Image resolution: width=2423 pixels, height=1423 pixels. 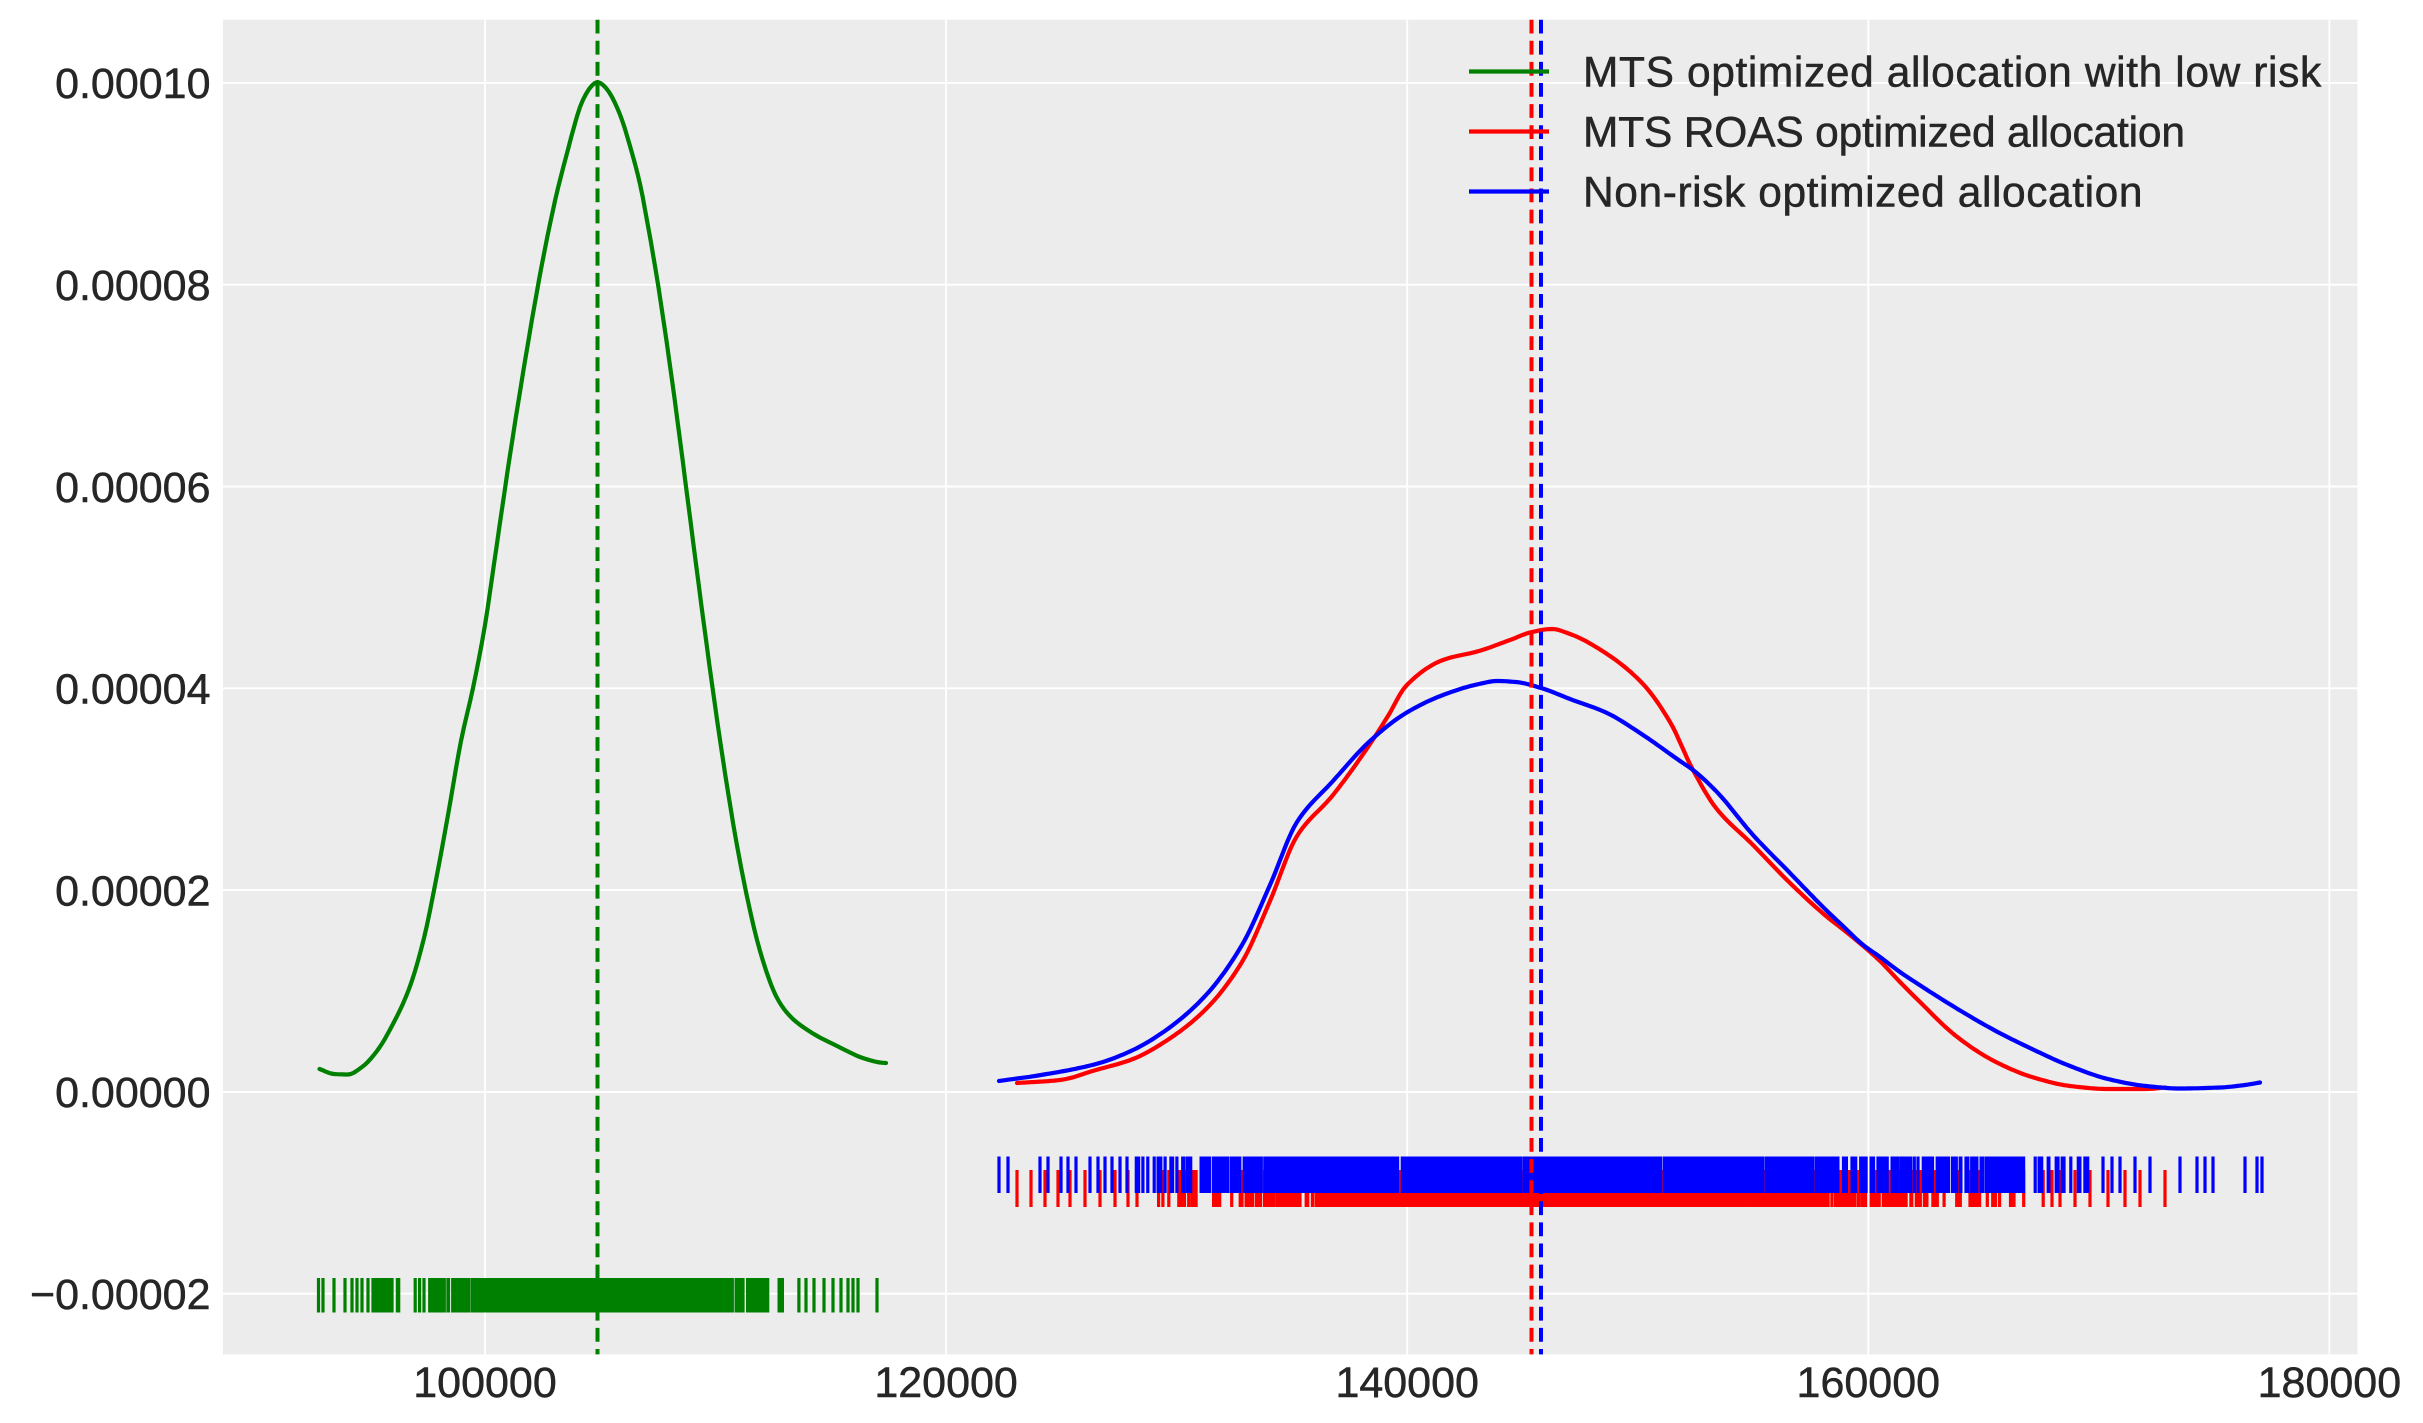 What do you see at coordinates (485, 1383) in the screenshot?
I see `svg-text: 100000` at bounding box center [485, 1383].